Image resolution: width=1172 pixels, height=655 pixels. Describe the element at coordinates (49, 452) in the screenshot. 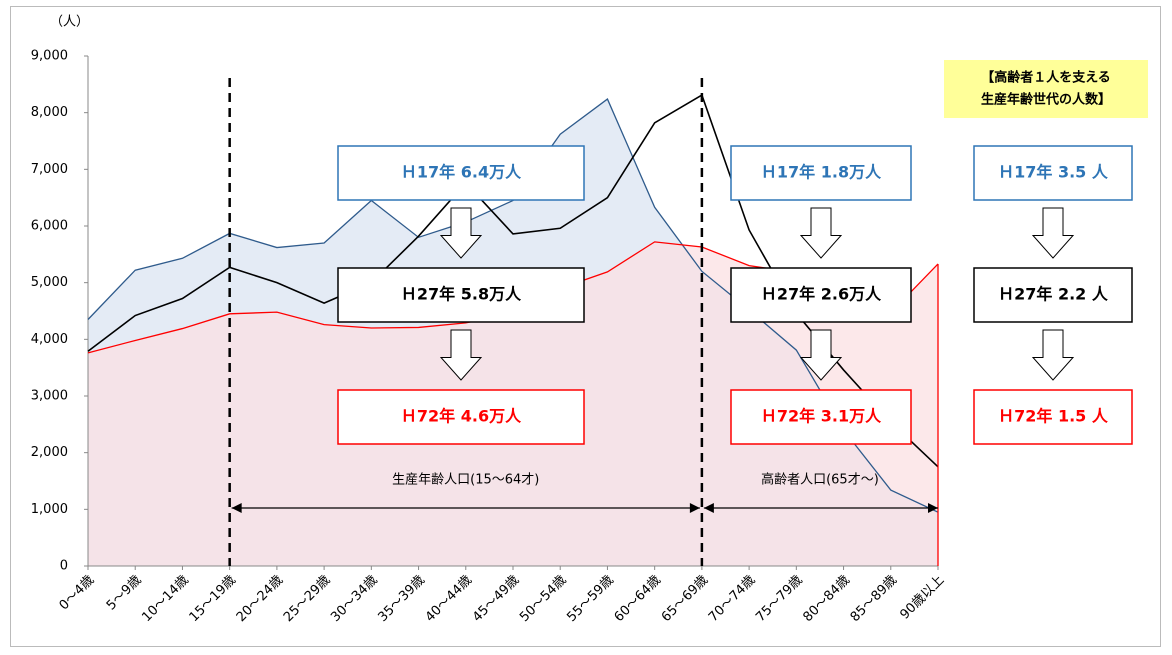

I see `y-tick-label: 2,000` at that location.